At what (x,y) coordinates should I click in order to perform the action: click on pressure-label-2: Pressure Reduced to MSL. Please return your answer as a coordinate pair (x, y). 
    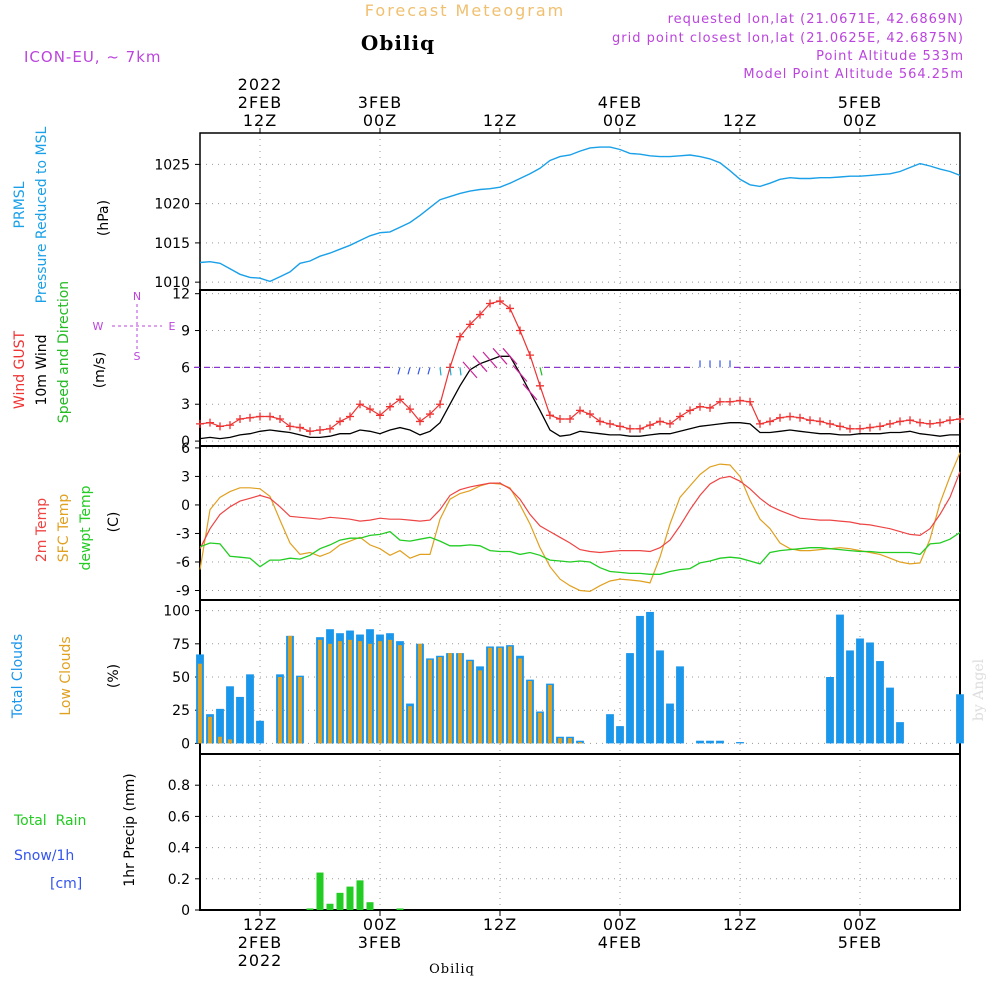
    Looking at the image, I should click on (42, 214).